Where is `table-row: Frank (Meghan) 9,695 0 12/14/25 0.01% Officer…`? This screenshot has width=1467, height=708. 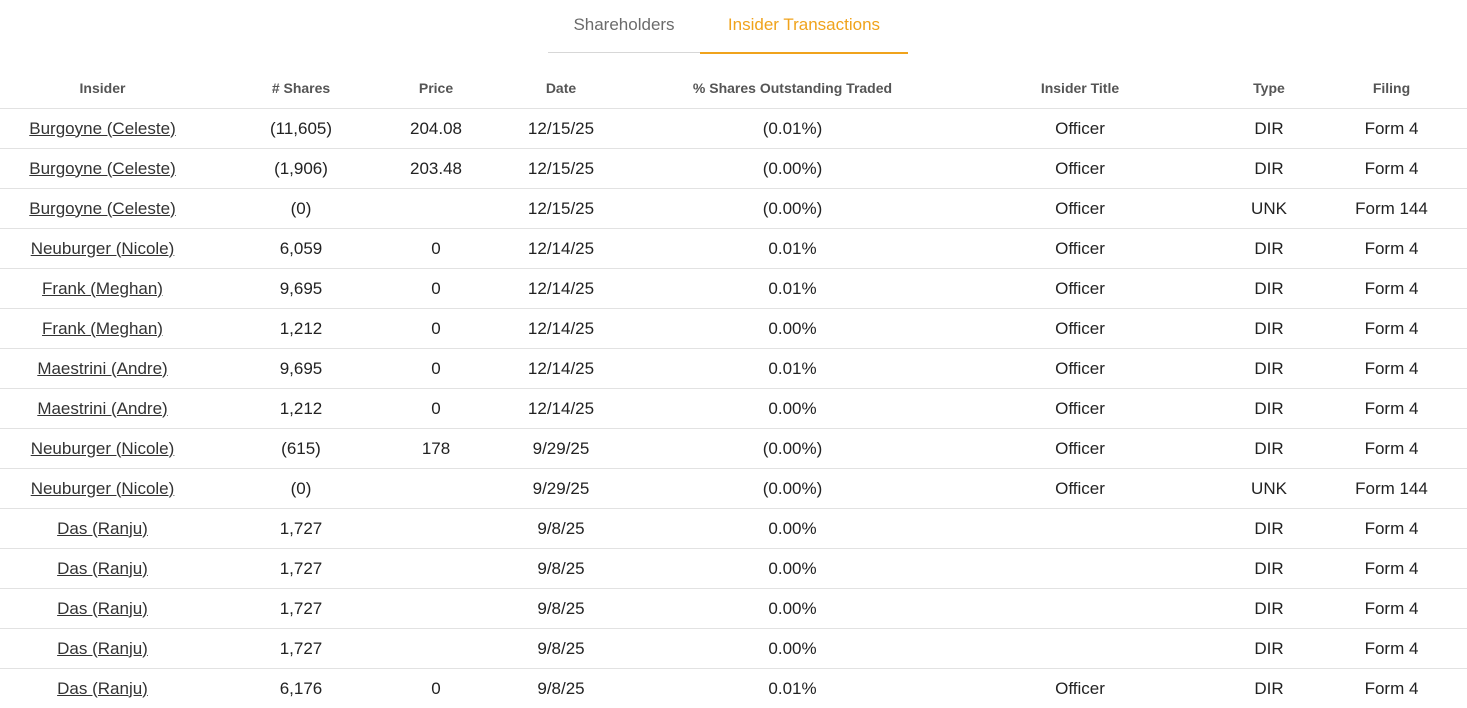
table-row: Frank (Meghan) 9,695 0 12/14/25 0.01% Officer… is located at coordinates (733, 288).